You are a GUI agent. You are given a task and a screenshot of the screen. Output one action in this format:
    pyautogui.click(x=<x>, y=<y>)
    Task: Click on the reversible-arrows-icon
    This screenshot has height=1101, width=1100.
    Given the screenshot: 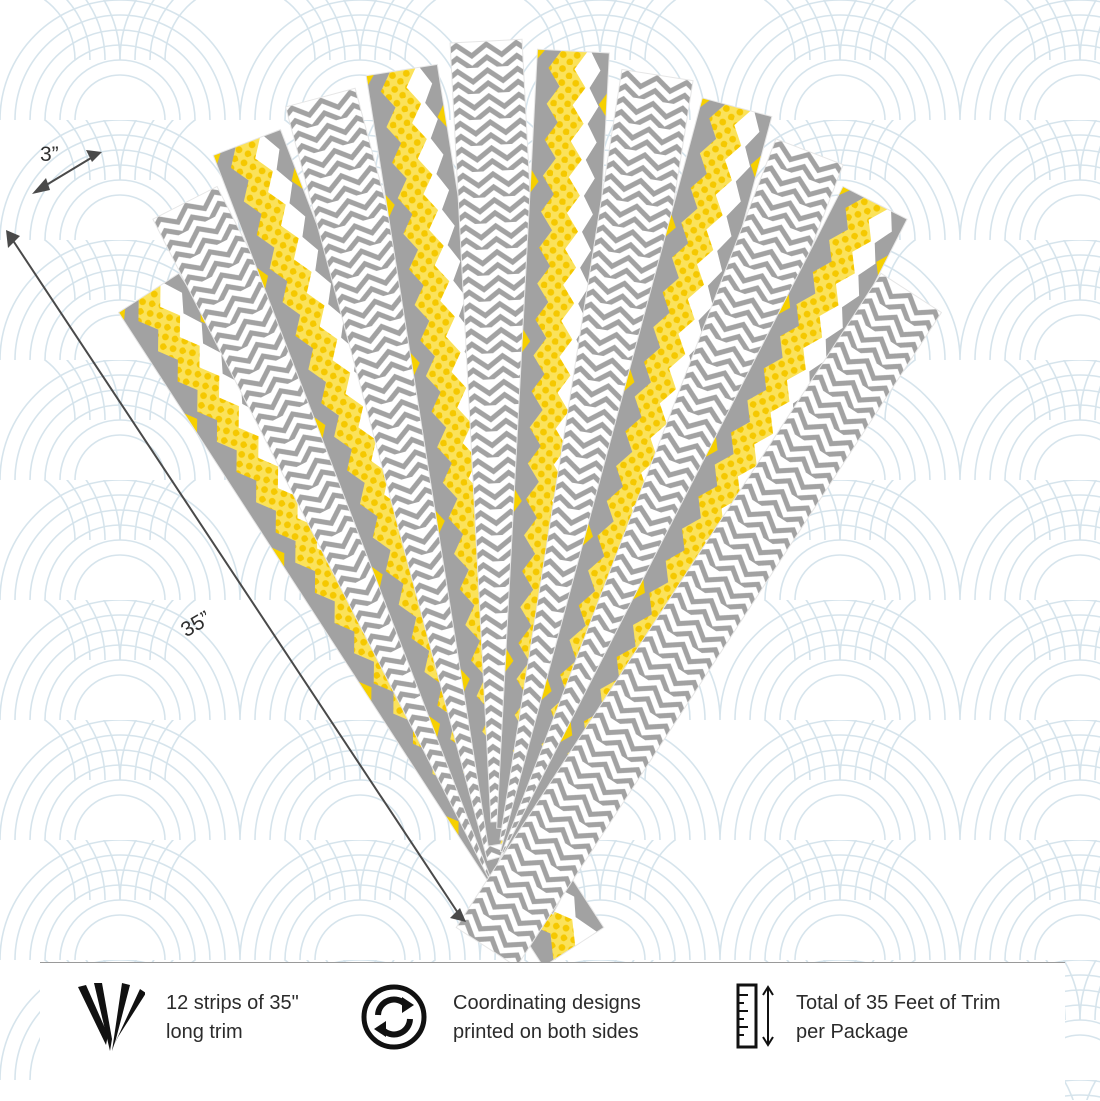 What is the action you would take?
    pyautogui.click(x=394, y=1017)
    